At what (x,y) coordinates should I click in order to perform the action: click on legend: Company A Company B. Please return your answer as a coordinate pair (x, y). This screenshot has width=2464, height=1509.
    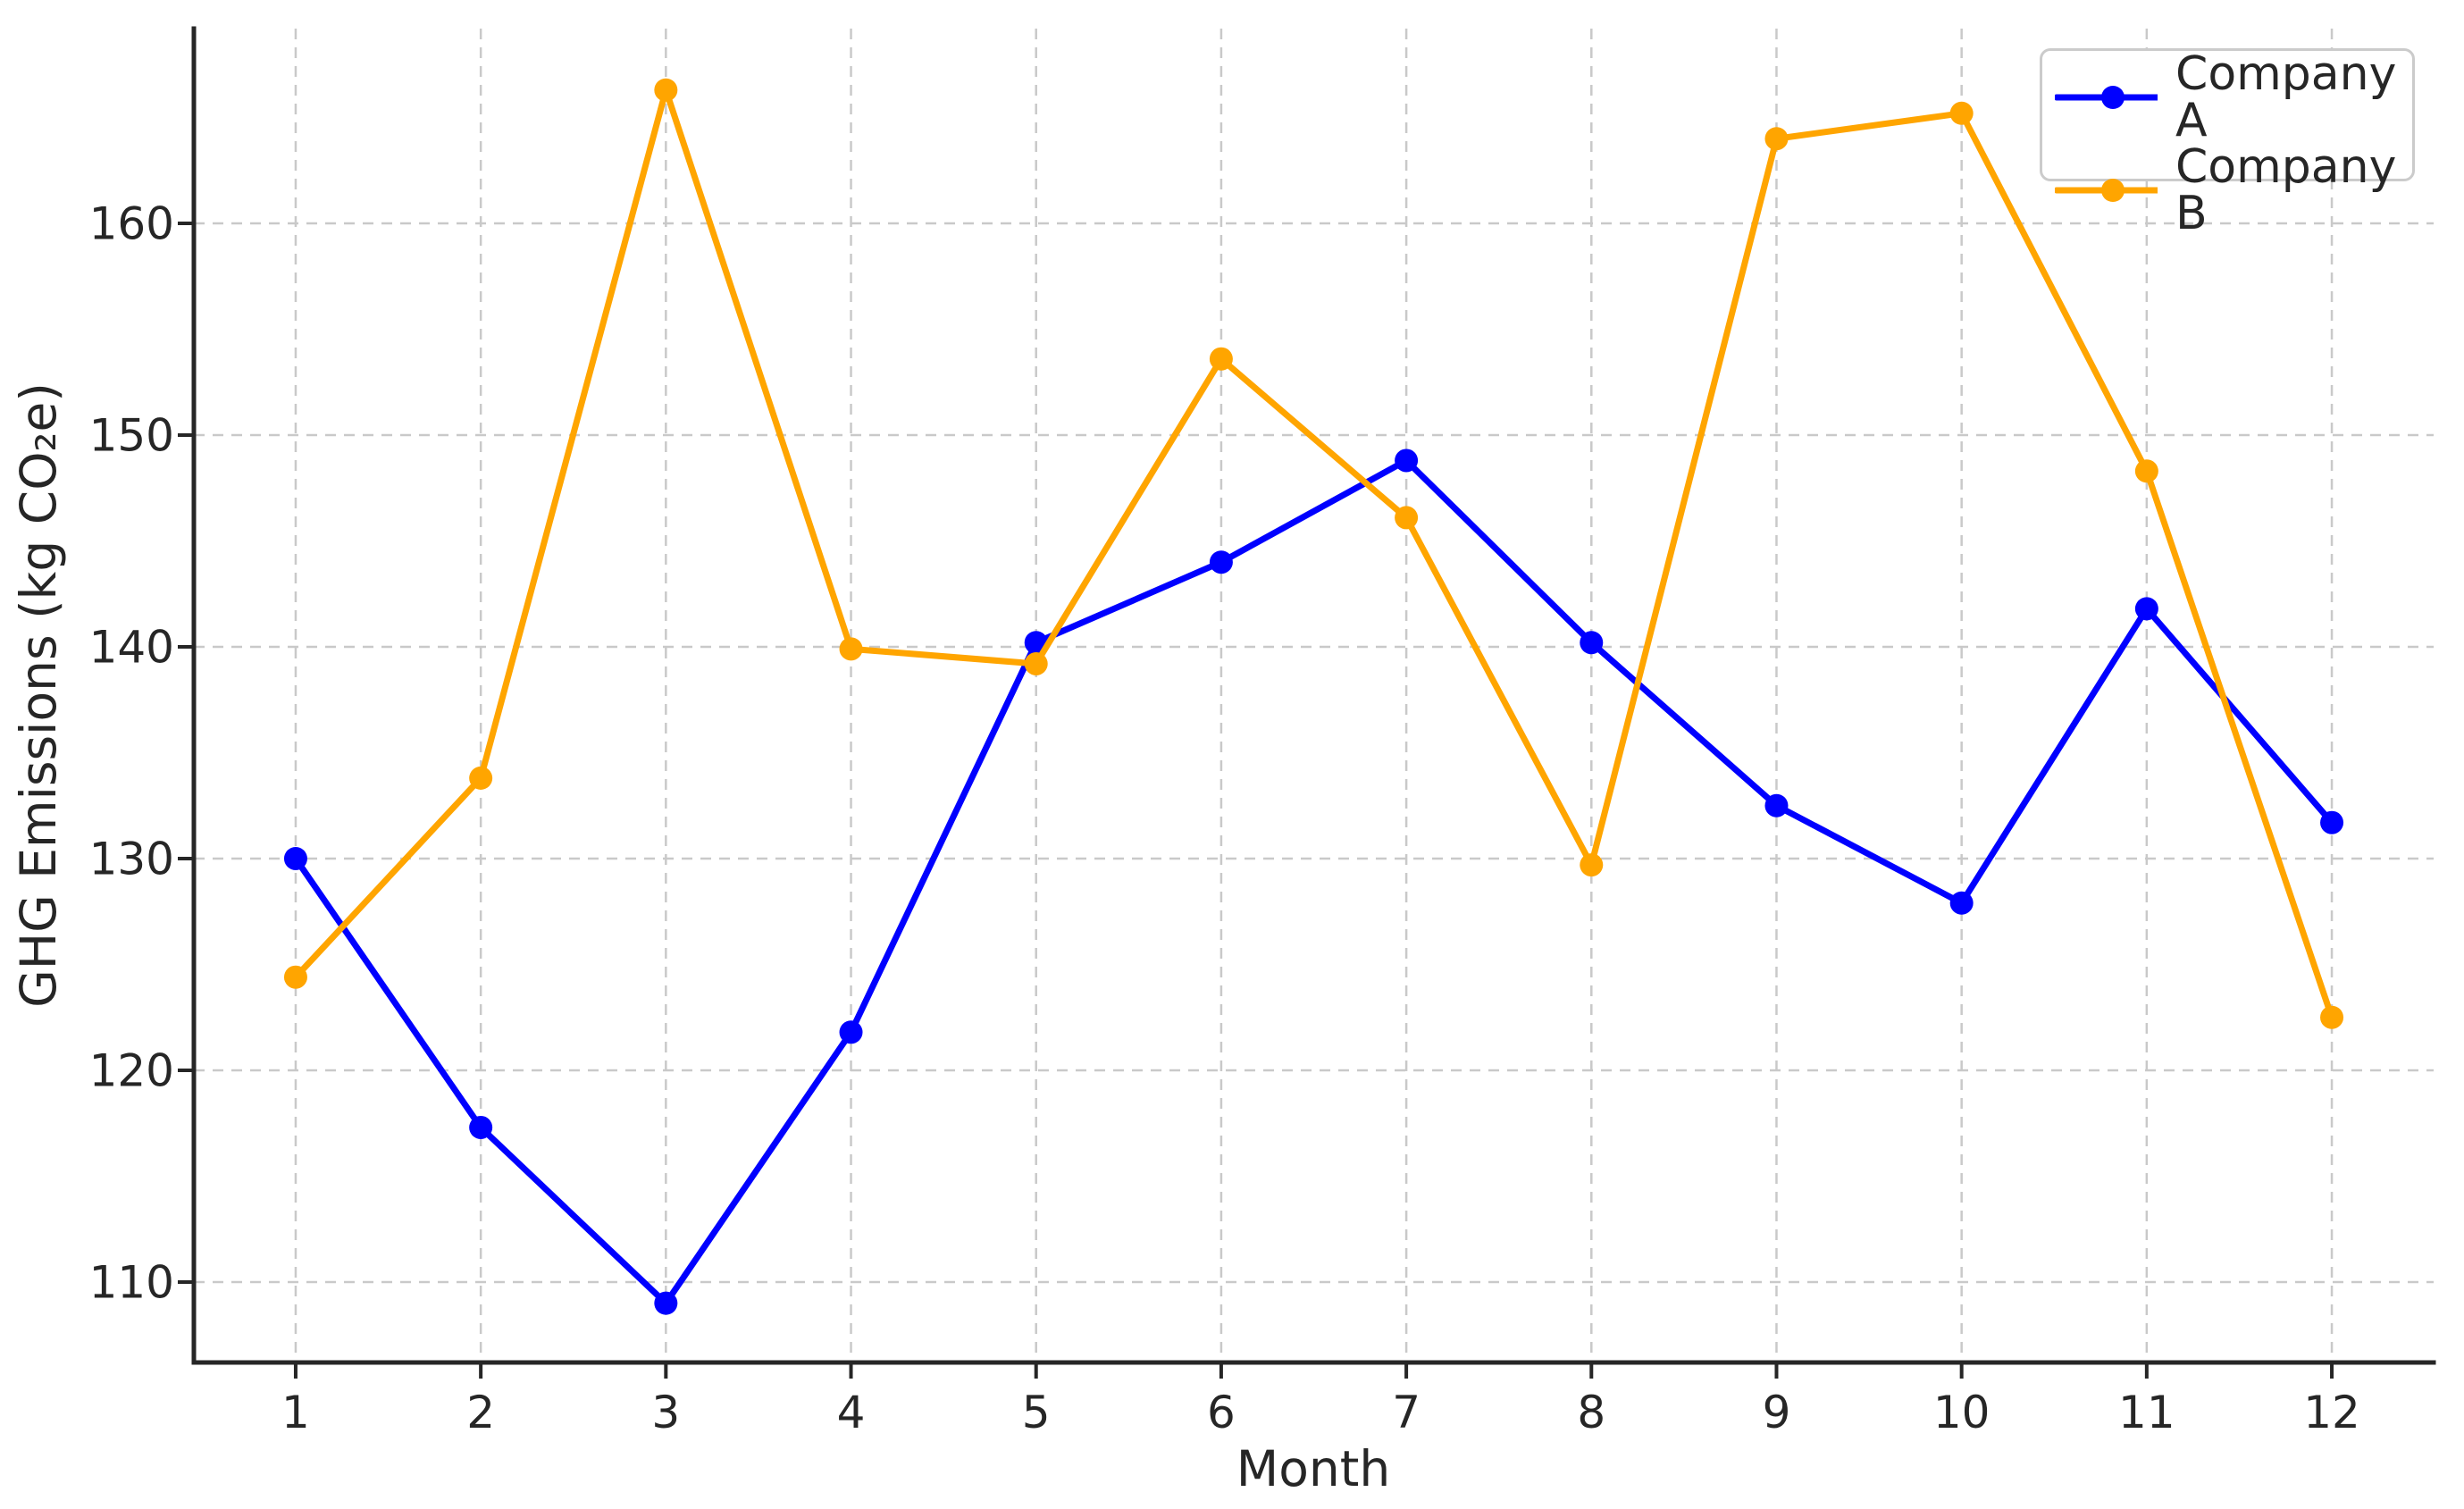
    Looking at the image, I should click on (2227, 142).